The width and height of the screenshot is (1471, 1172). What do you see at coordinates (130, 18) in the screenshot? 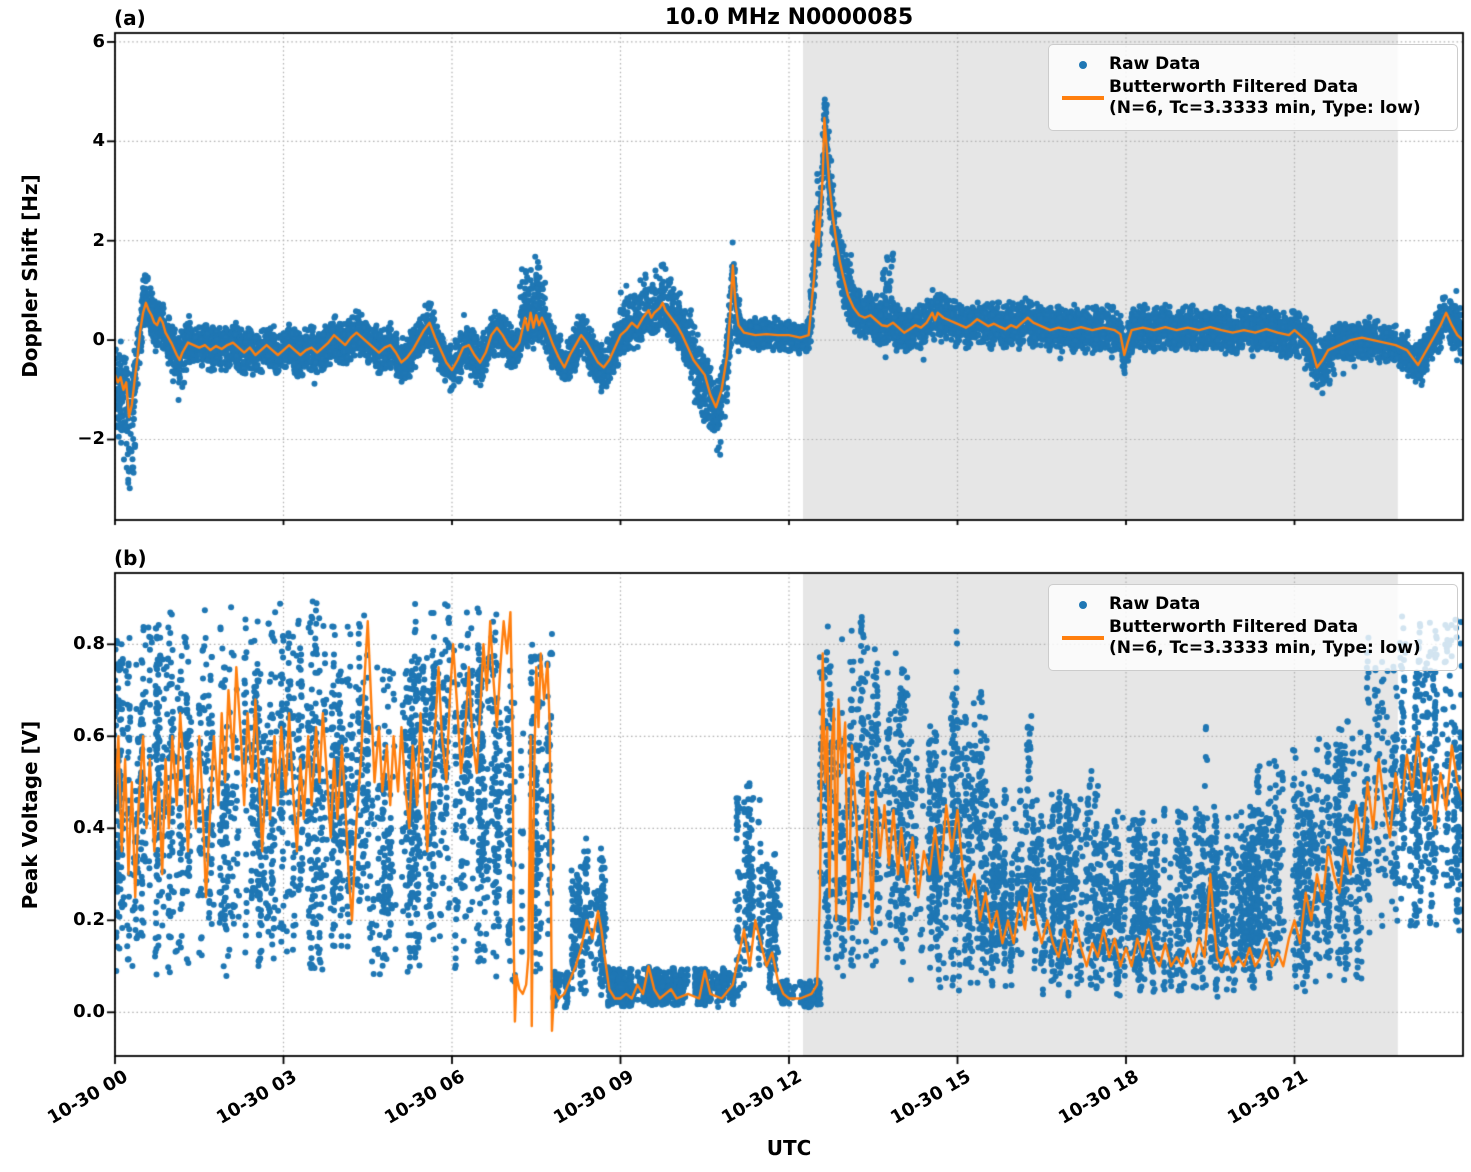
I see `panel-a-label: (a)` at bounding box center [130, 18].